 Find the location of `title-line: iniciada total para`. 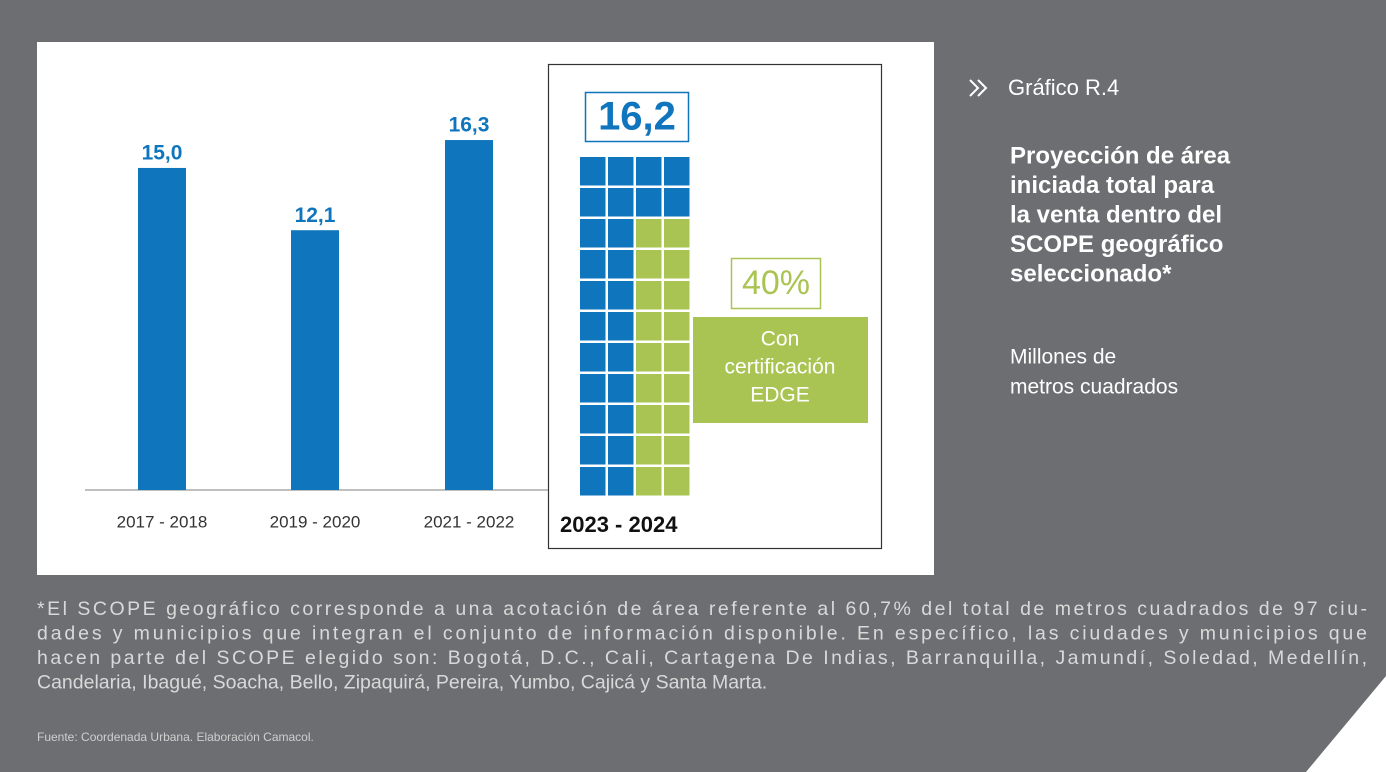

title-line: iniciada total para is located at coordinates (1112, 185).